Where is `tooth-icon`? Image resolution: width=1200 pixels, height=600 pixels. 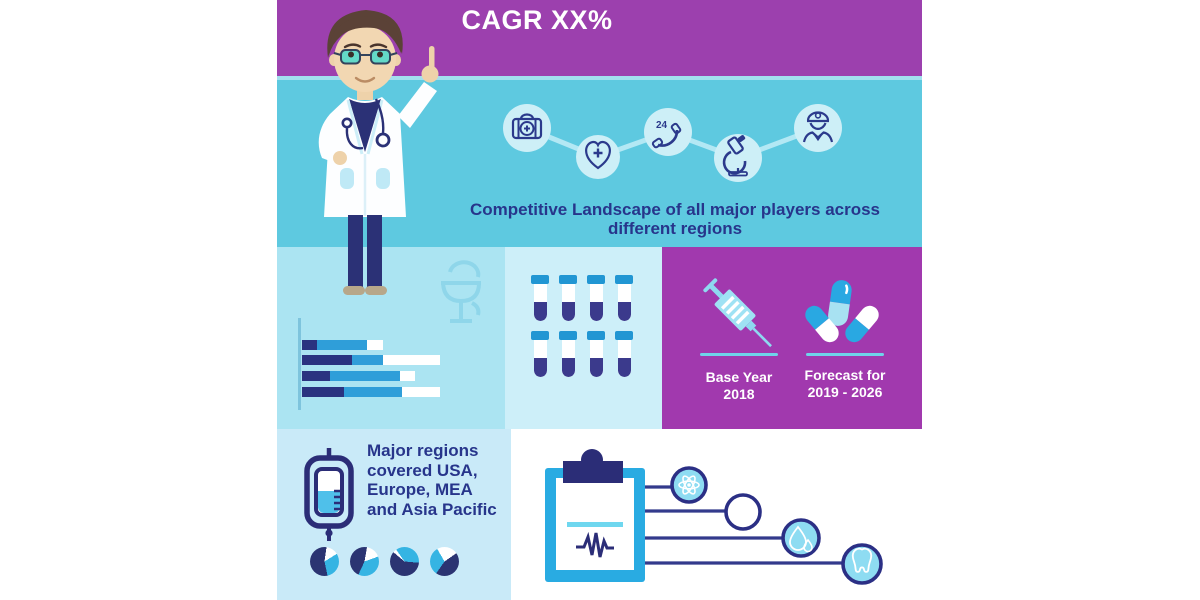
tooth-icon is located at coordinates (862, 564).